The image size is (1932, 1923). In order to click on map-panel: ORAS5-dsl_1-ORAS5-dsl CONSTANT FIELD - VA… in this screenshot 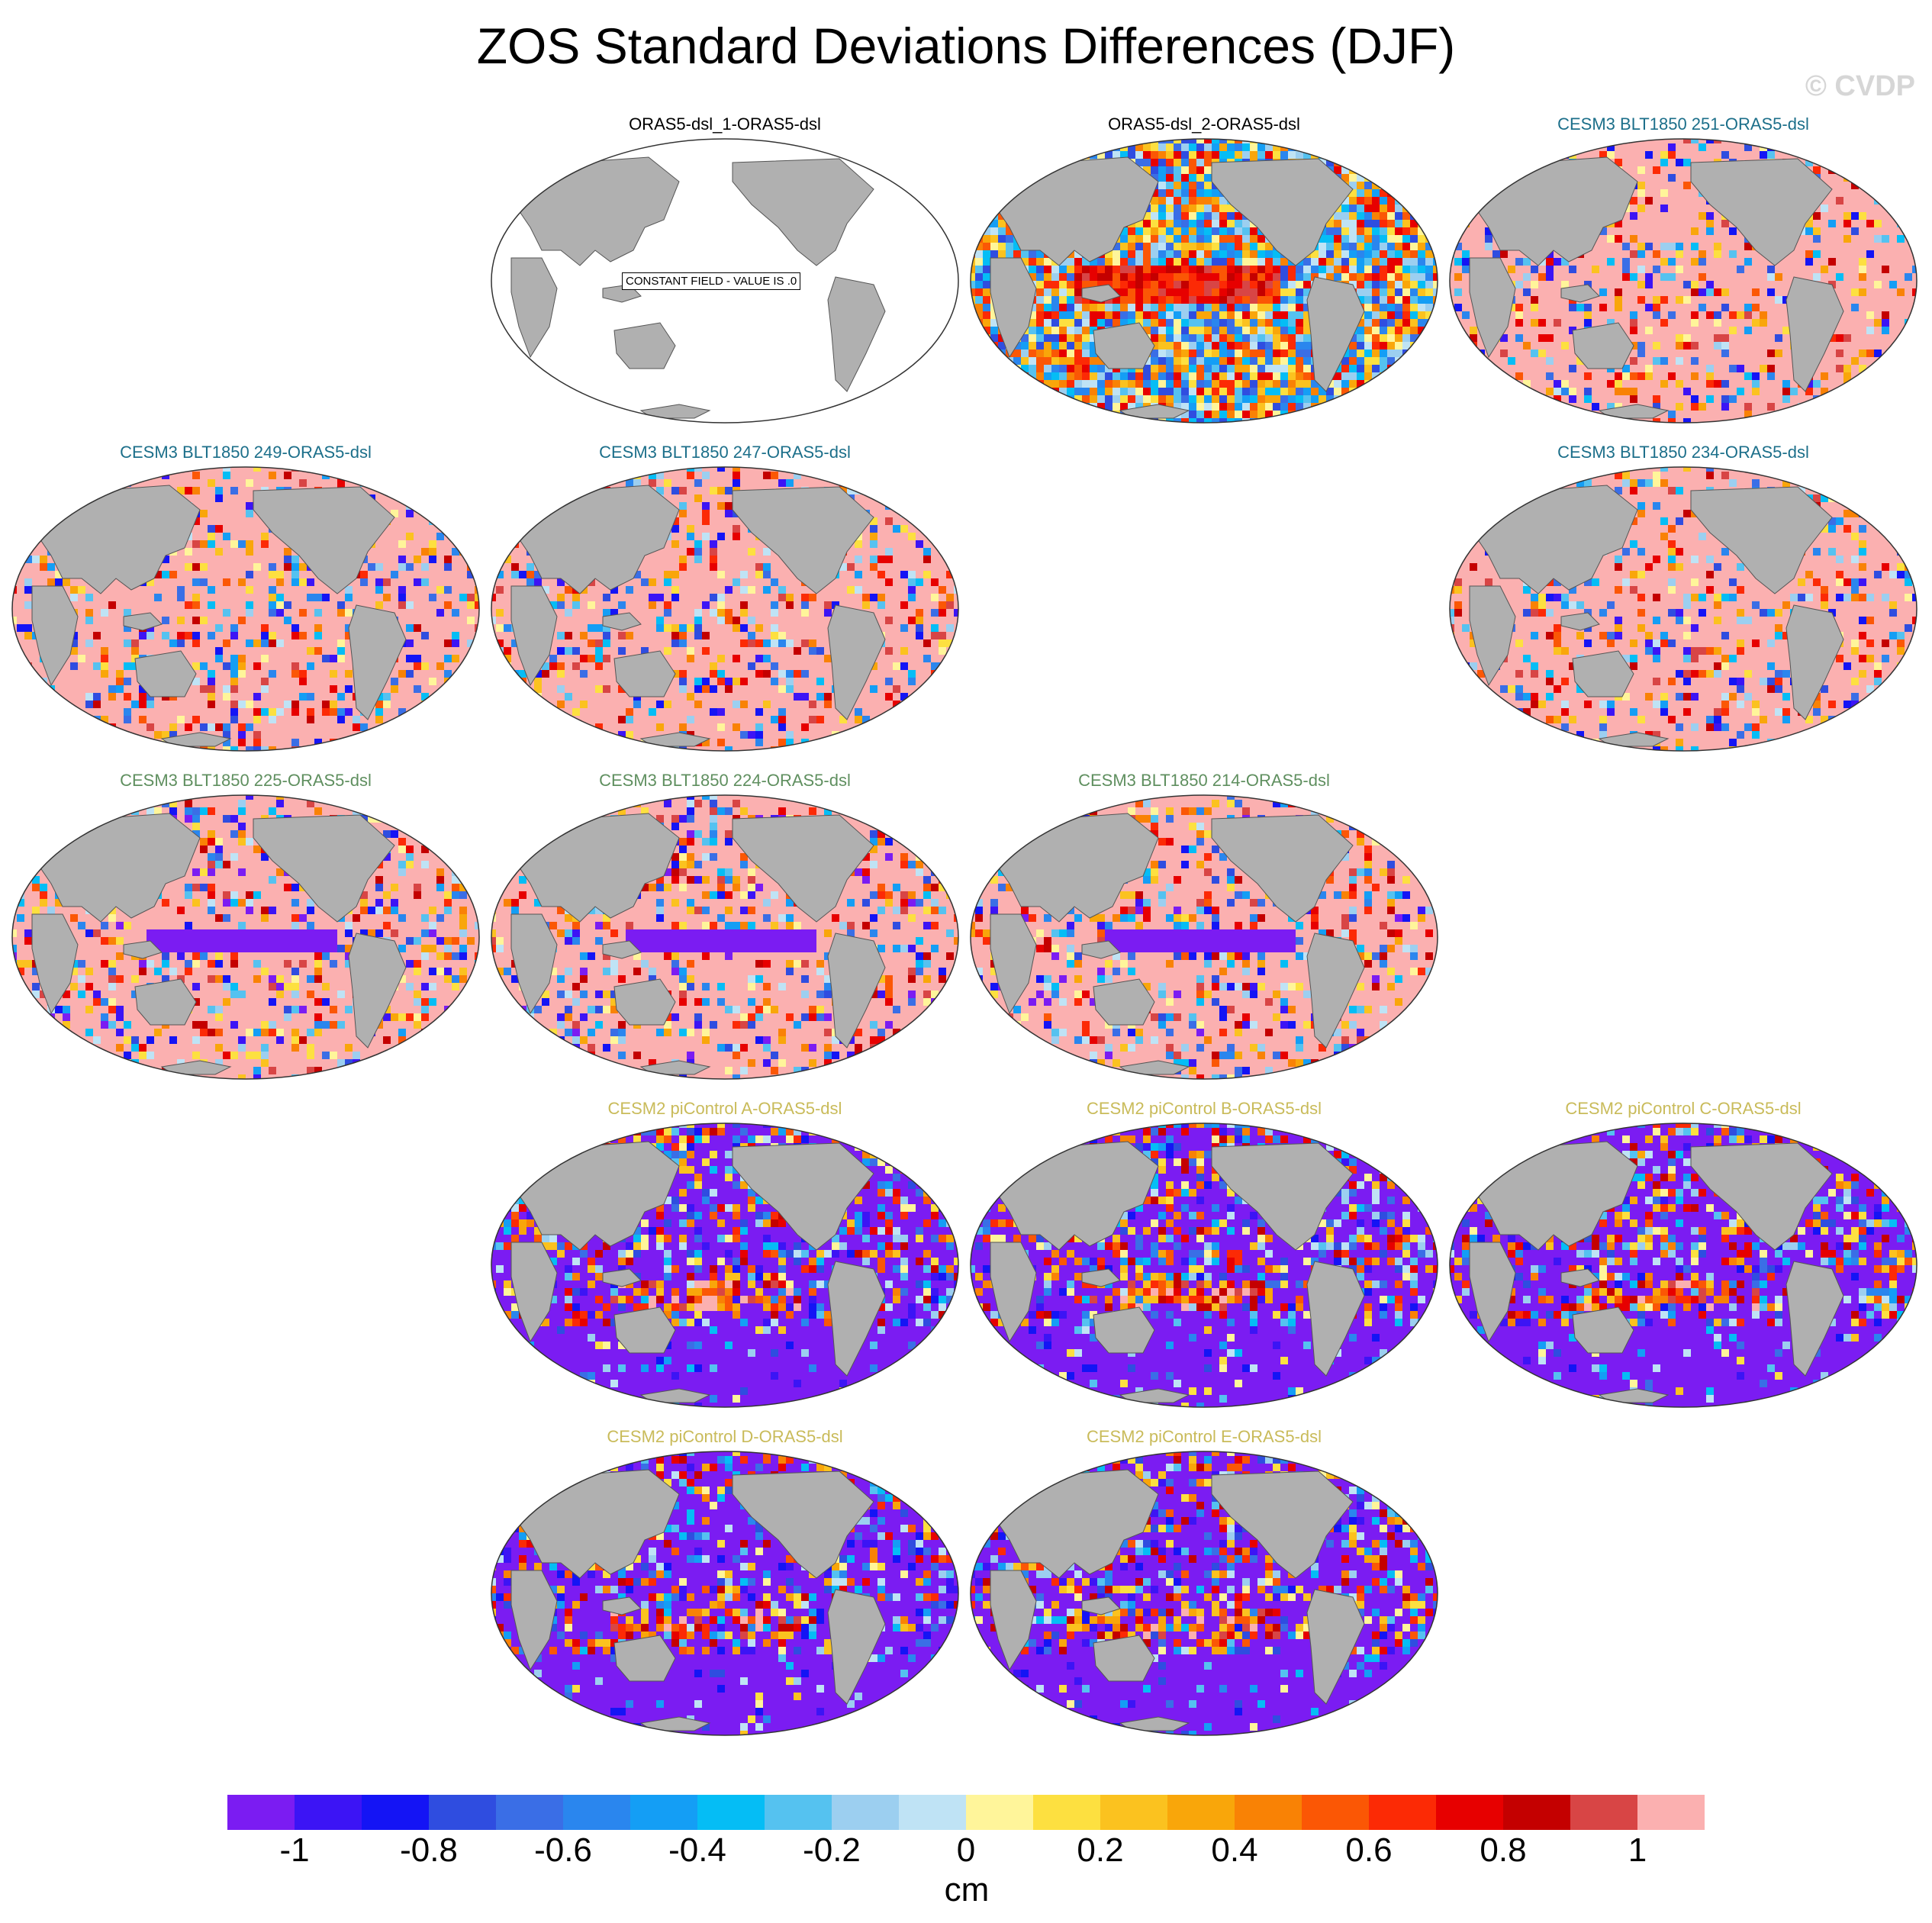, I will do `click(724, 274)`.